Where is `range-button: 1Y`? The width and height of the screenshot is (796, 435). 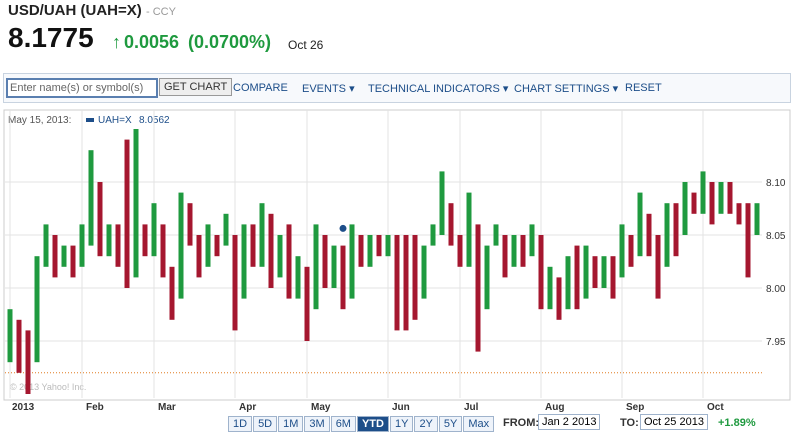
range-button: 1Y is located at coordinates (401, 424).